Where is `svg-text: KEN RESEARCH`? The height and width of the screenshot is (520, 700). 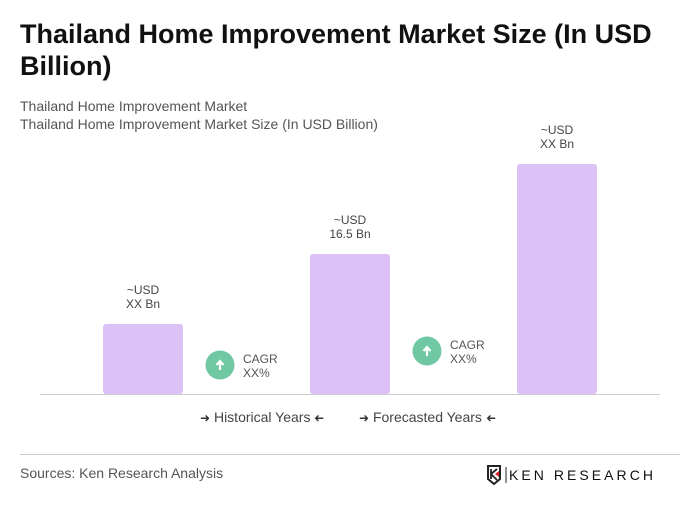 svg-text: KEN RESEARCH is located at coordinates (581, 475).